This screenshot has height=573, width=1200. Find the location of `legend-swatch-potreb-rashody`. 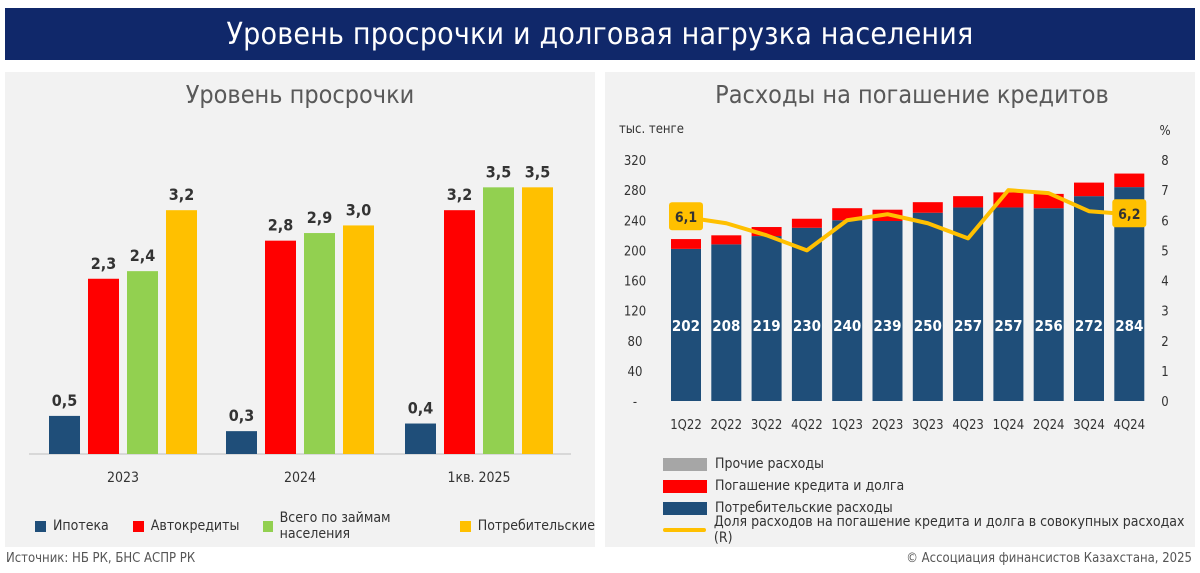

legend-swatch-potreb-rashody is located at coordinates (685, 508).